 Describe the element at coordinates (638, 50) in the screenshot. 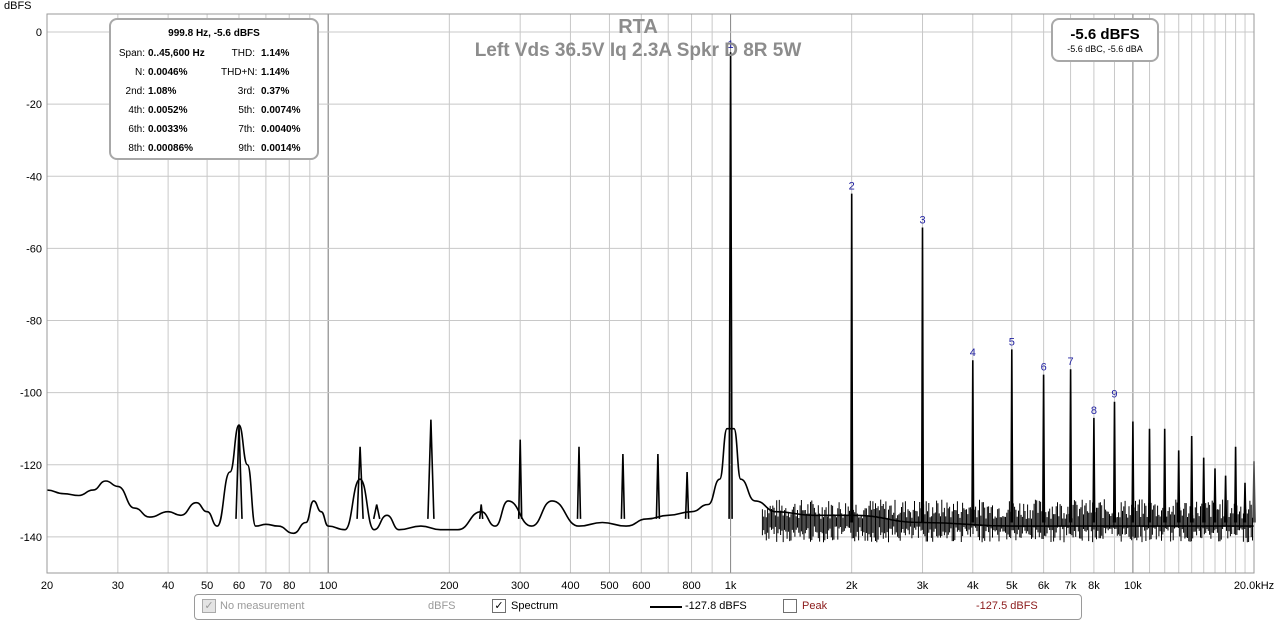

I see `chart-subtitle: Left Vds 36.5V Iq 2.3A Spkr D 8R 5W` at that location.